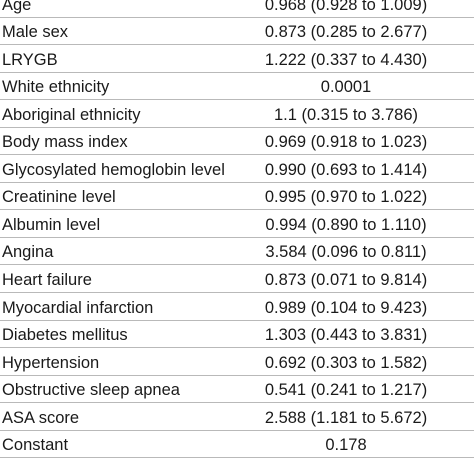 Image resolution: width=474 pixels, height=474 pixels. What do you see at coordinates (28, 252) in the screenshot?
I see `row-label: Angina` at bounding box center [28, 252].